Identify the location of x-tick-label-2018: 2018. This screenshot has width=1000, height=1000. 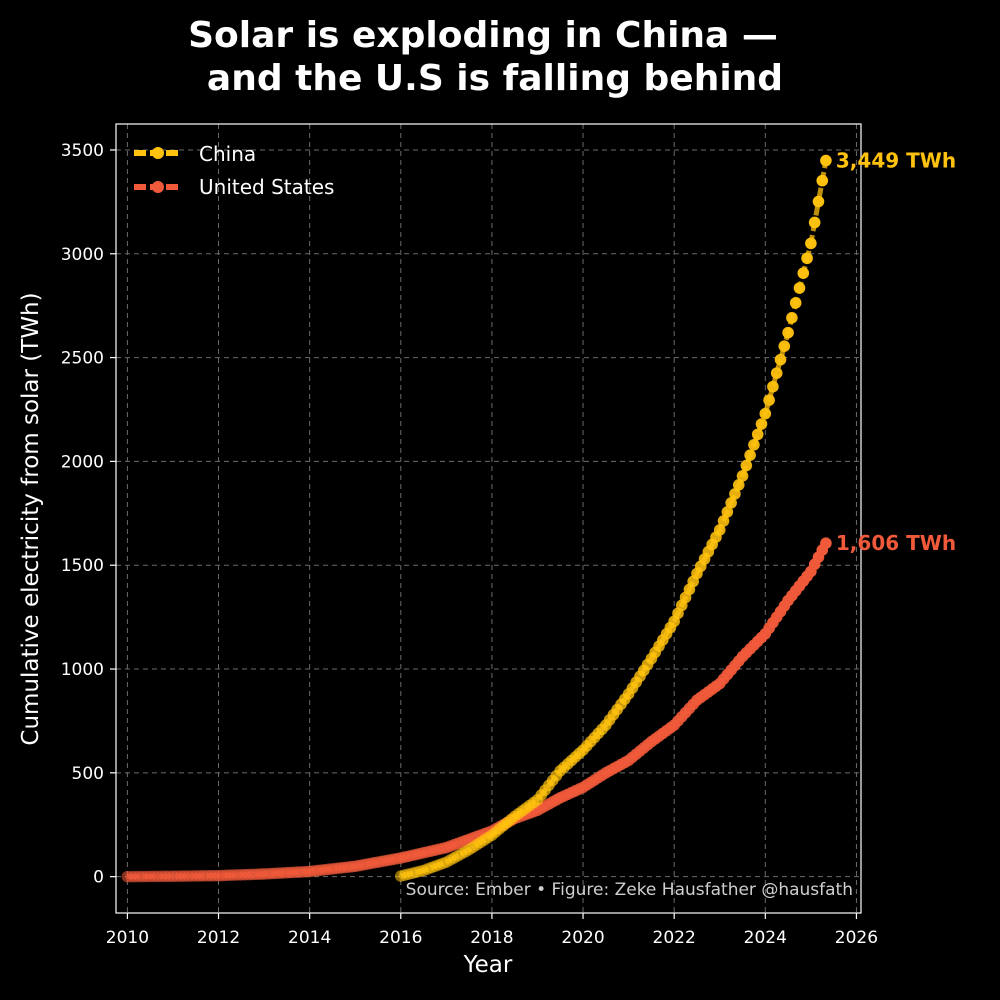
(491, 938).